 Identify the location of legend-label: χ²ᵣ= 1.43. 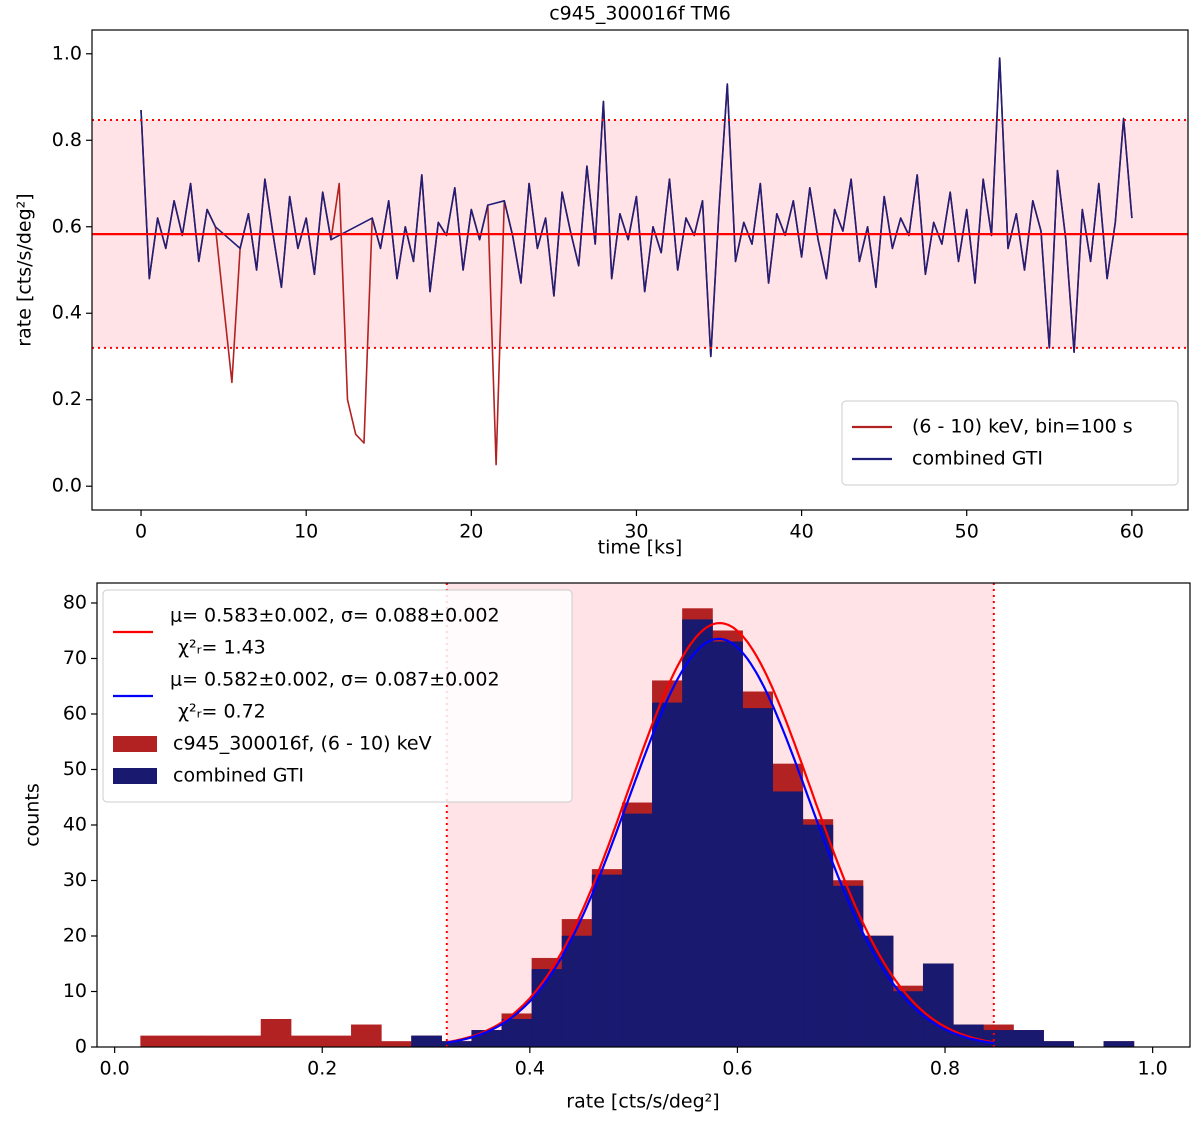
(222, 648).